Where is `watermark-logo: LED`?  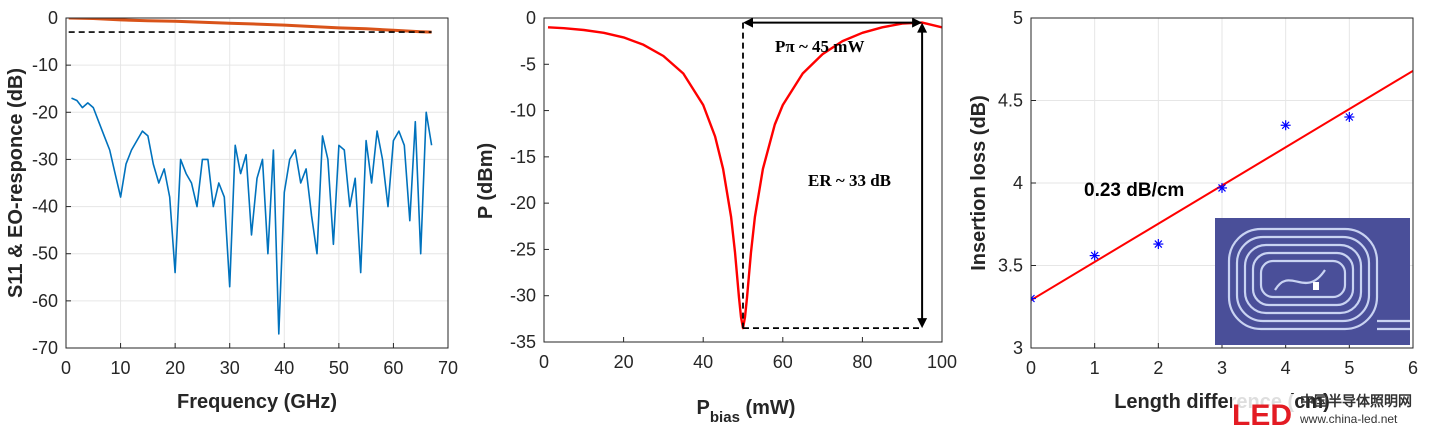 watermark-logo: LED is located at coordinates (1262, 415).